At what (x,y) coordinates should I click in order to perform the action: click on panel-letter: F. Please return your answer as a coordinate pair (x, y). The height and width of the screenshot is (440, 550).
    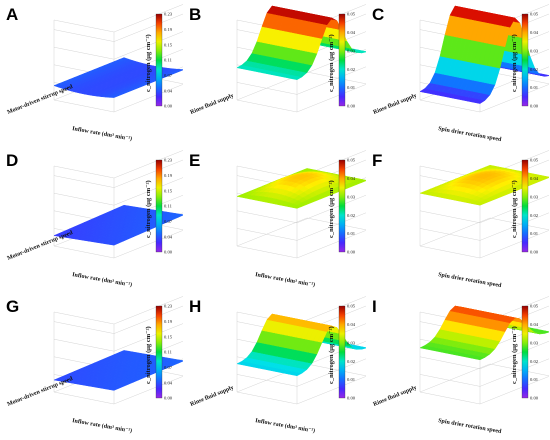
    Looking at the image, I should click on (377, 160).